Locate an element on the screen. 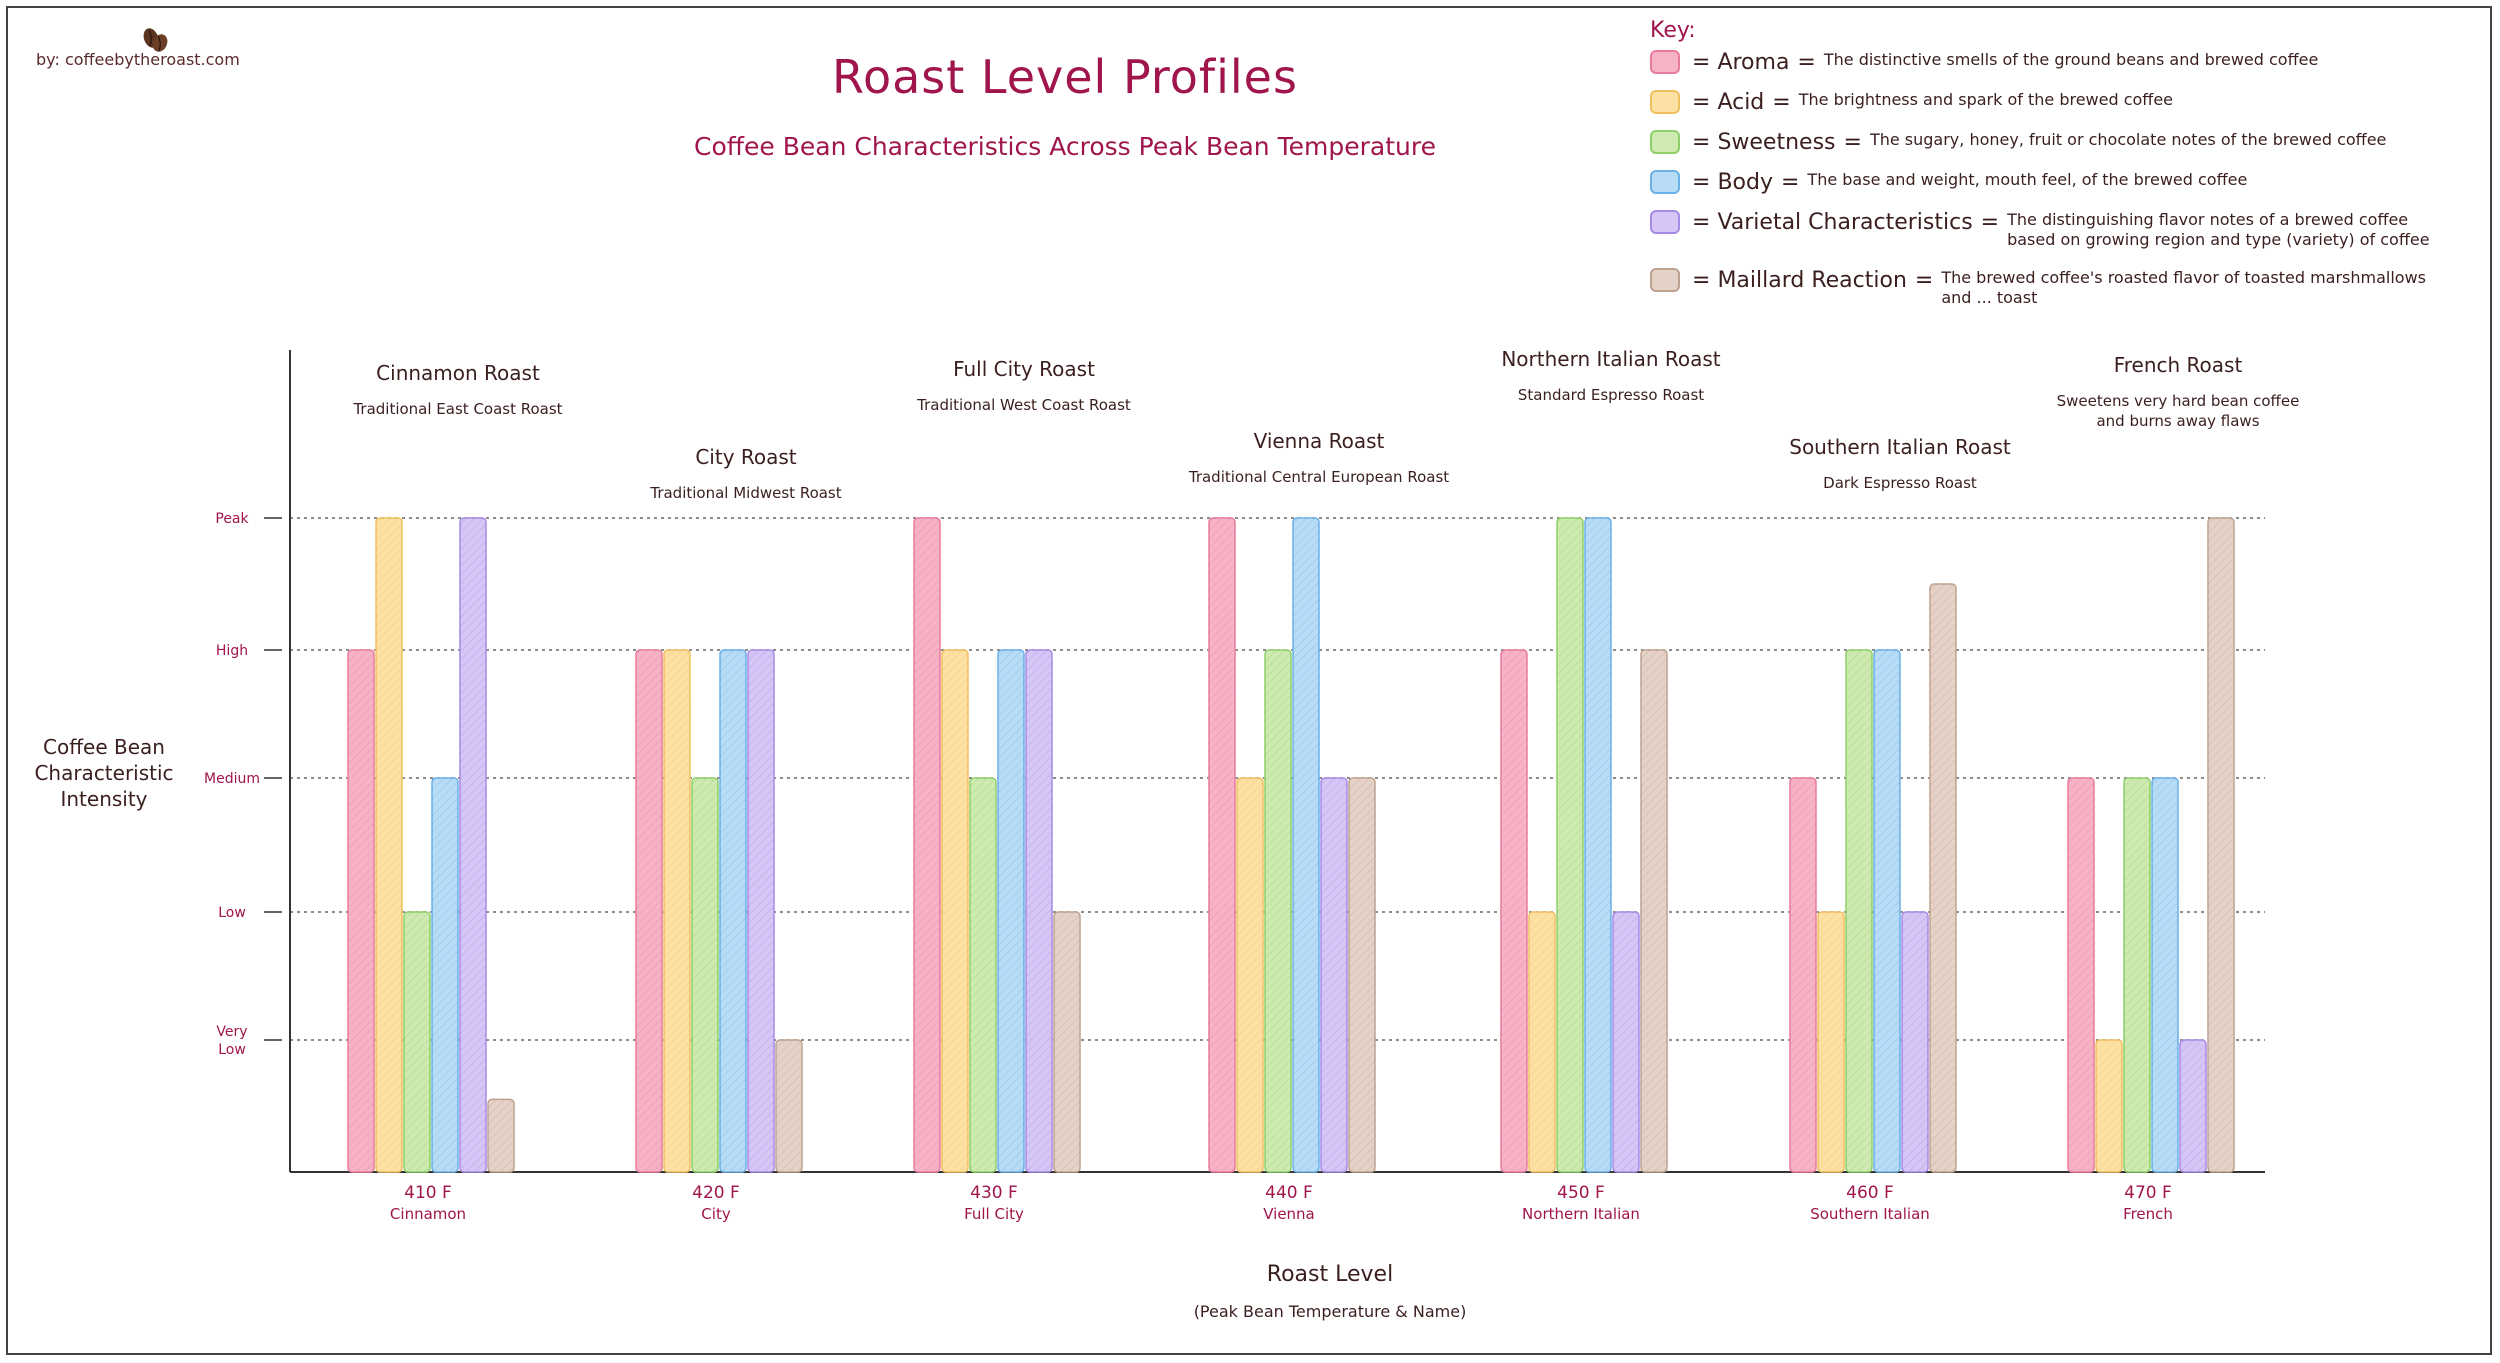 Image resolution: width=2500 pixels, height=1363 pixels. bar-northern-italian-sweetness is located at coordinates (1570, 845).